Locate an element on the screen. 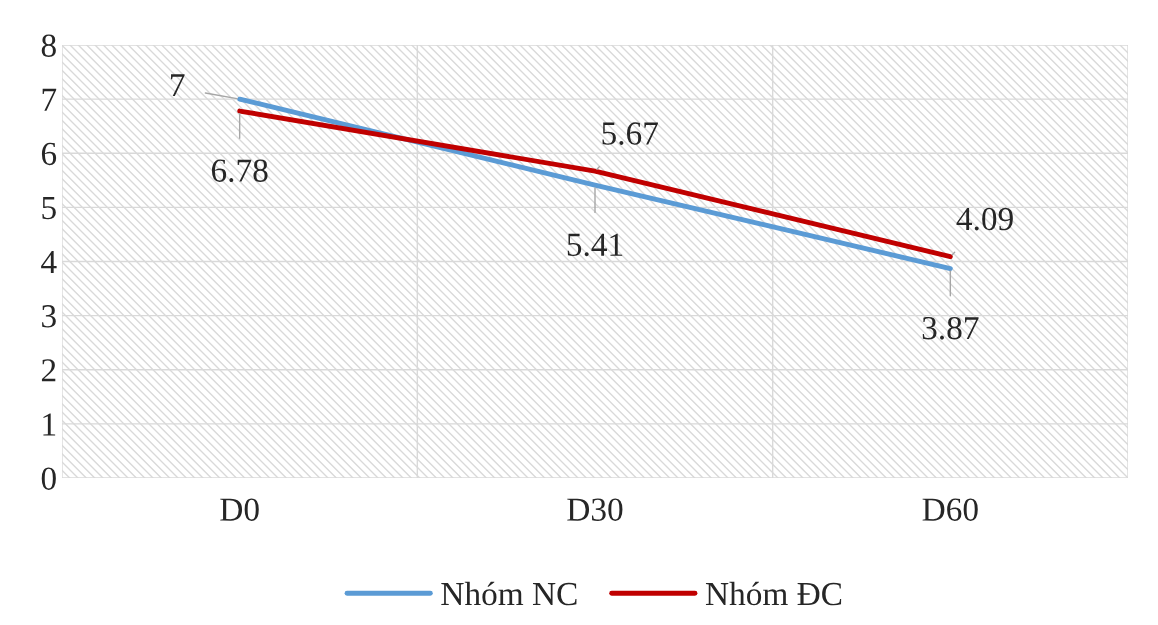 The image size is (1158, 625). x-tick-label: D60 is located at coordinates (950, 509).